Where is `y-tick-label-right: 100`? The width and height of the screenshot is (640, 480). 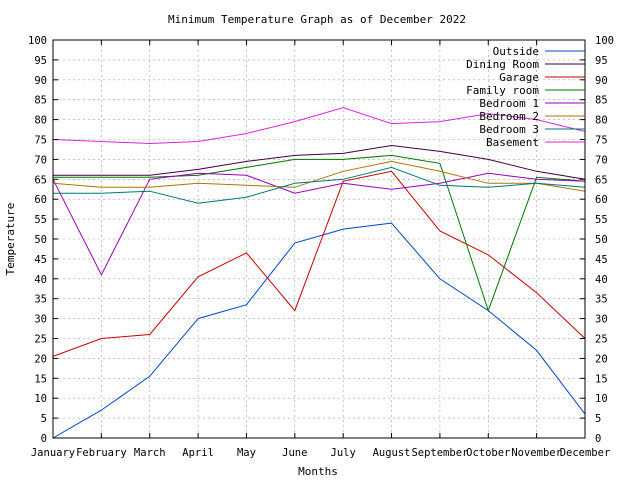 y-tick-label-right: 100 is located at coordinates (604, 41).